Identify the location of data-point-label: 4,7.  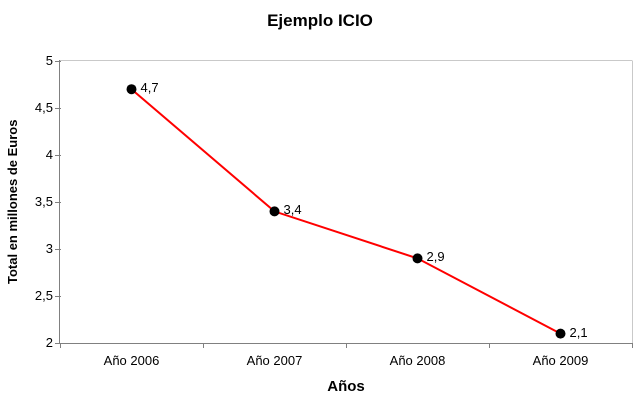
(149, 88).